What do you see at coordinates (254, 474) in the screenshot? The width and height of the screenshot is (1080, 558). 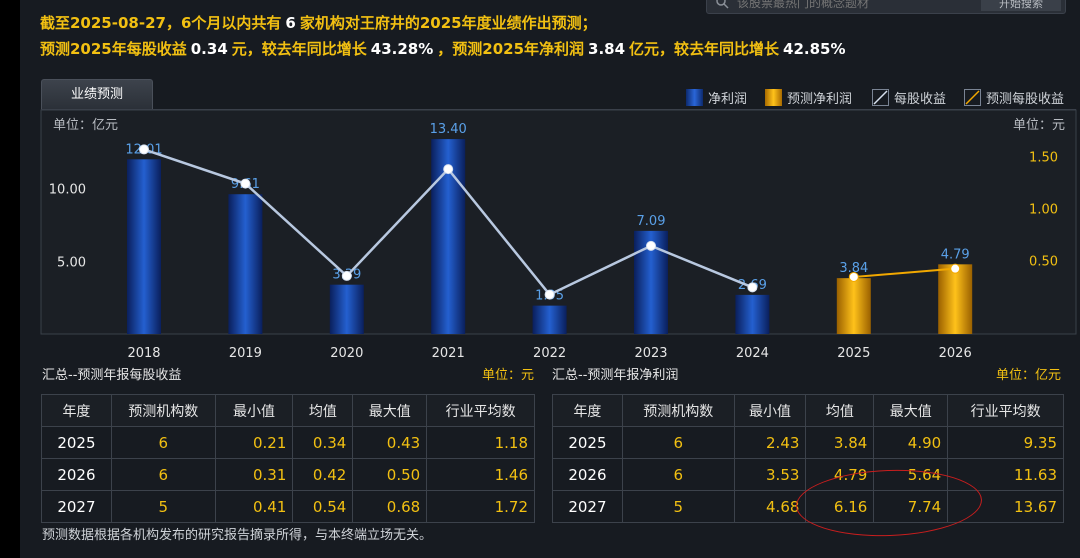 I see `table-cell: 0.31` at bounding box center [254, 474].